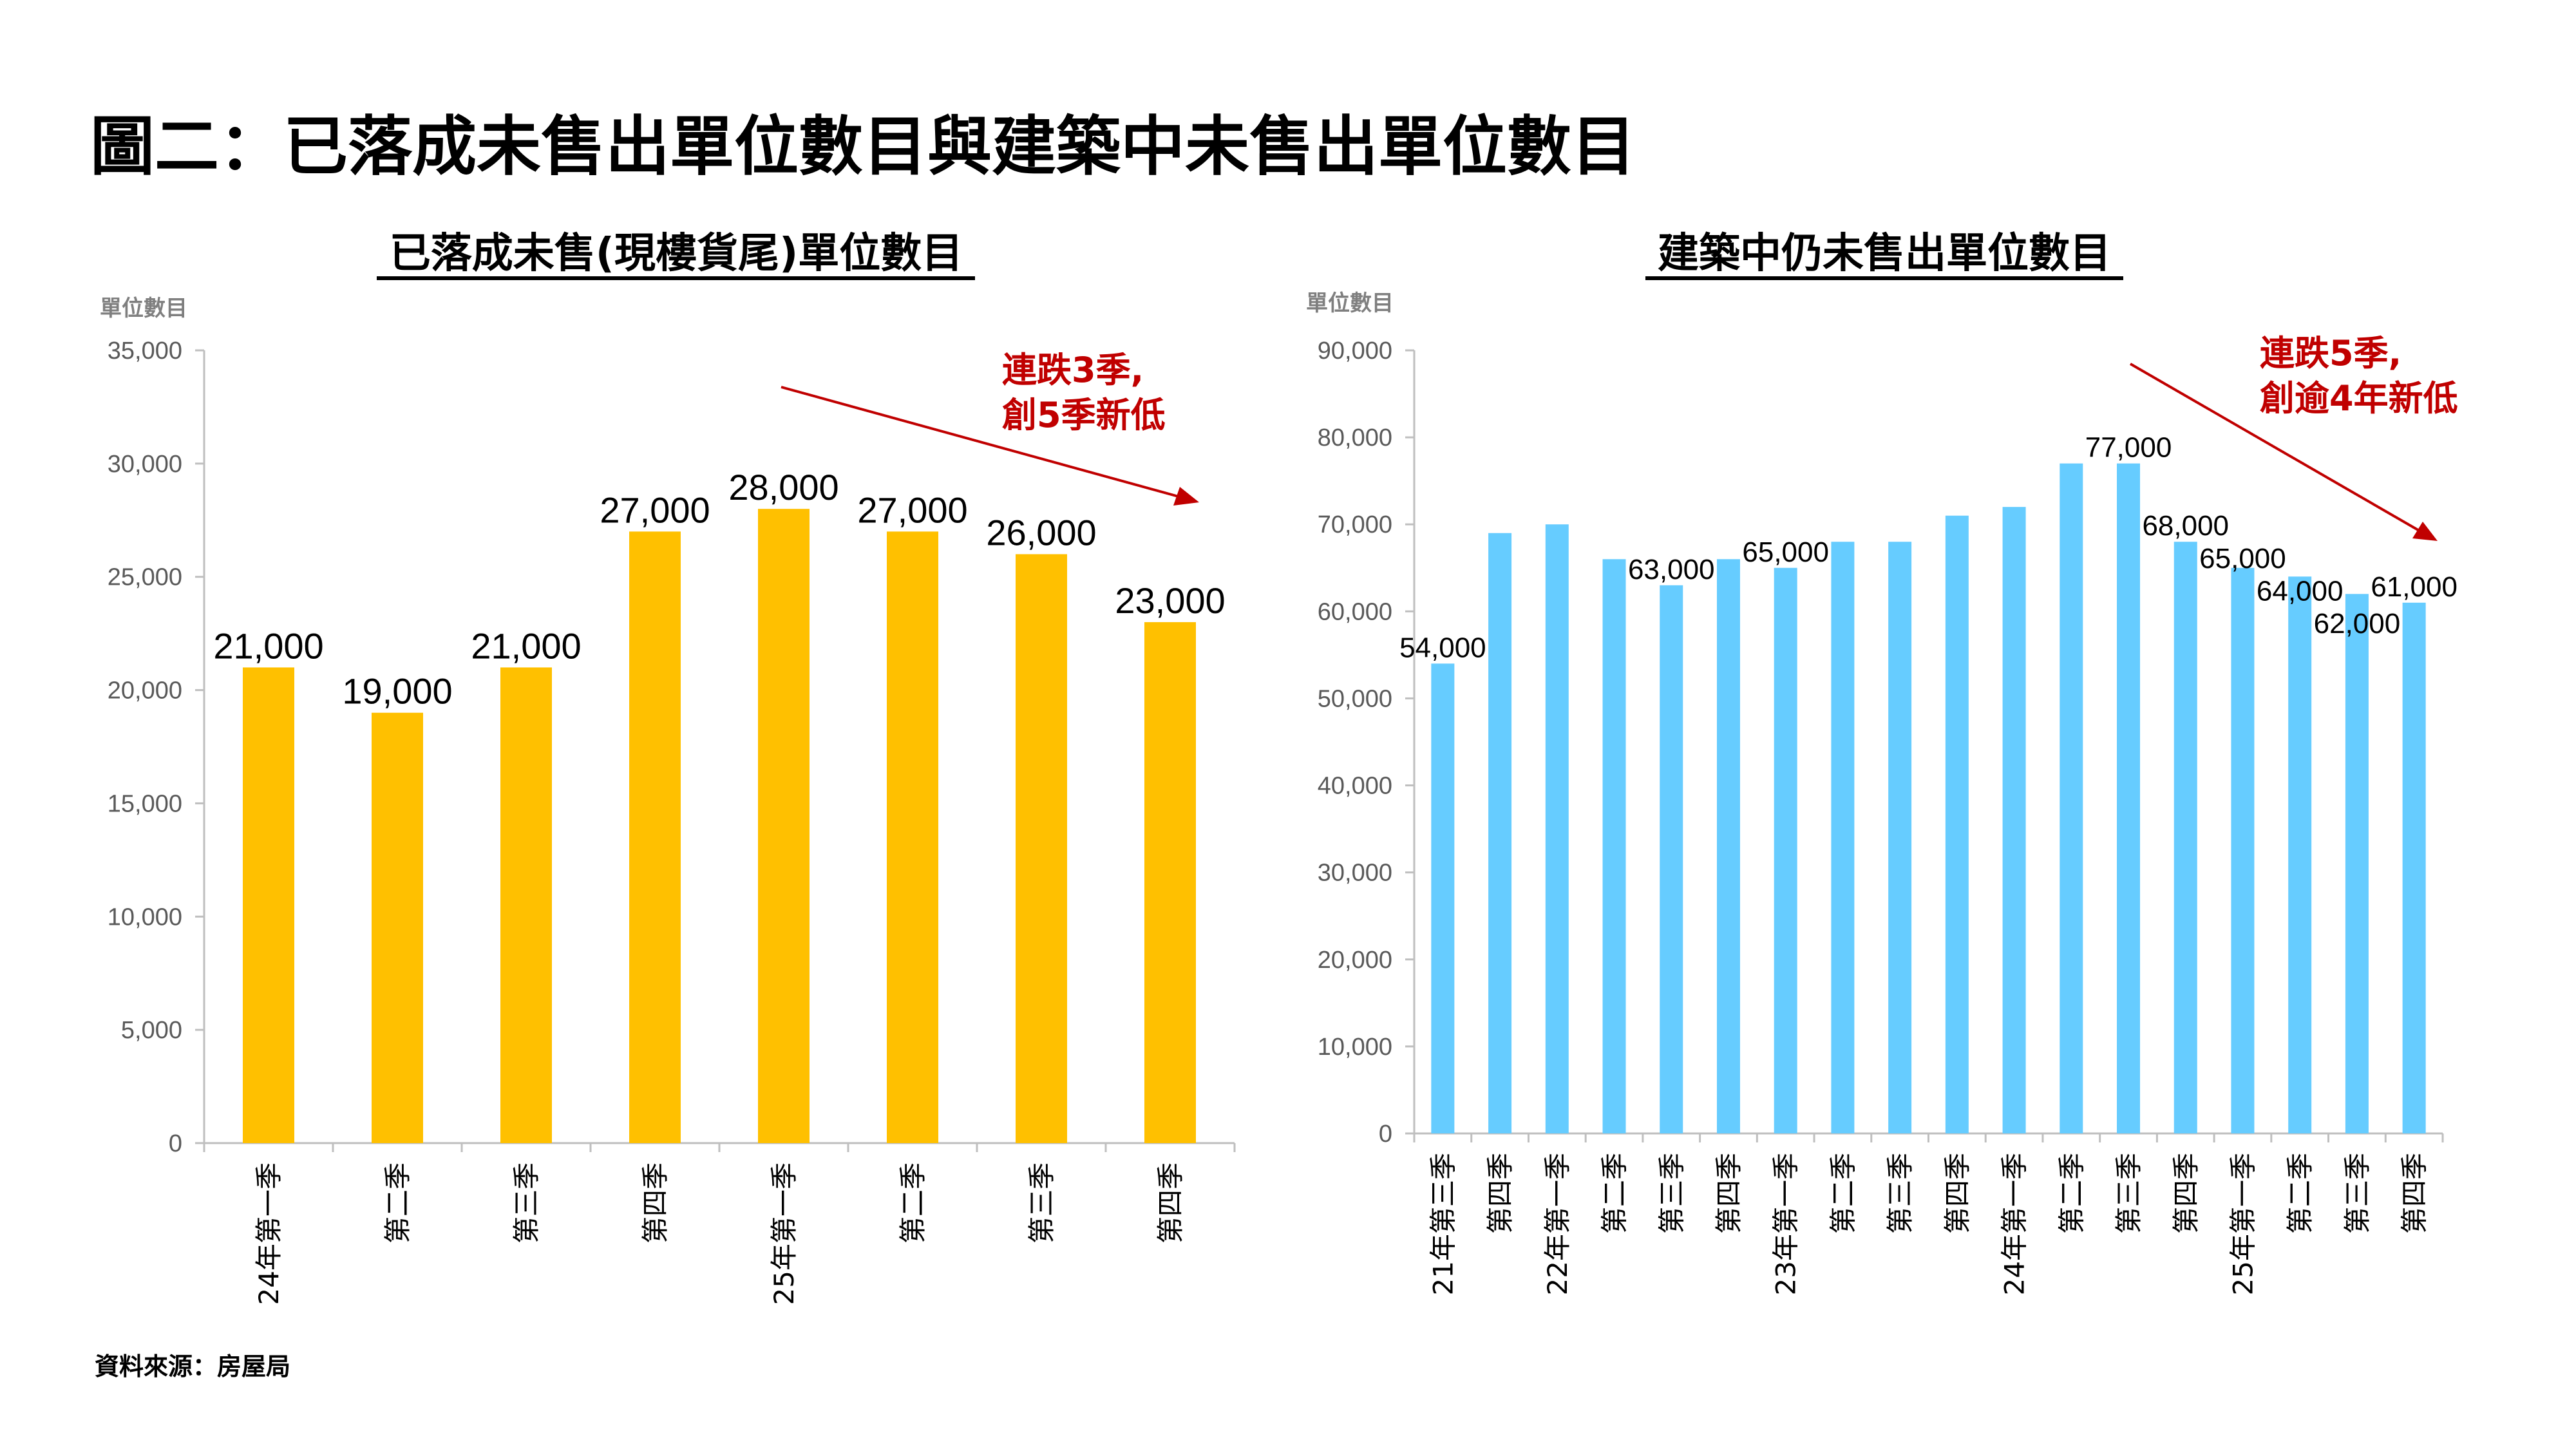 The image size is (2576, 1449). What do you see at coordinates (2414, 587) in the screenshot?
I see `right-data-label: 61,000` at bounding box center [2414, 587].